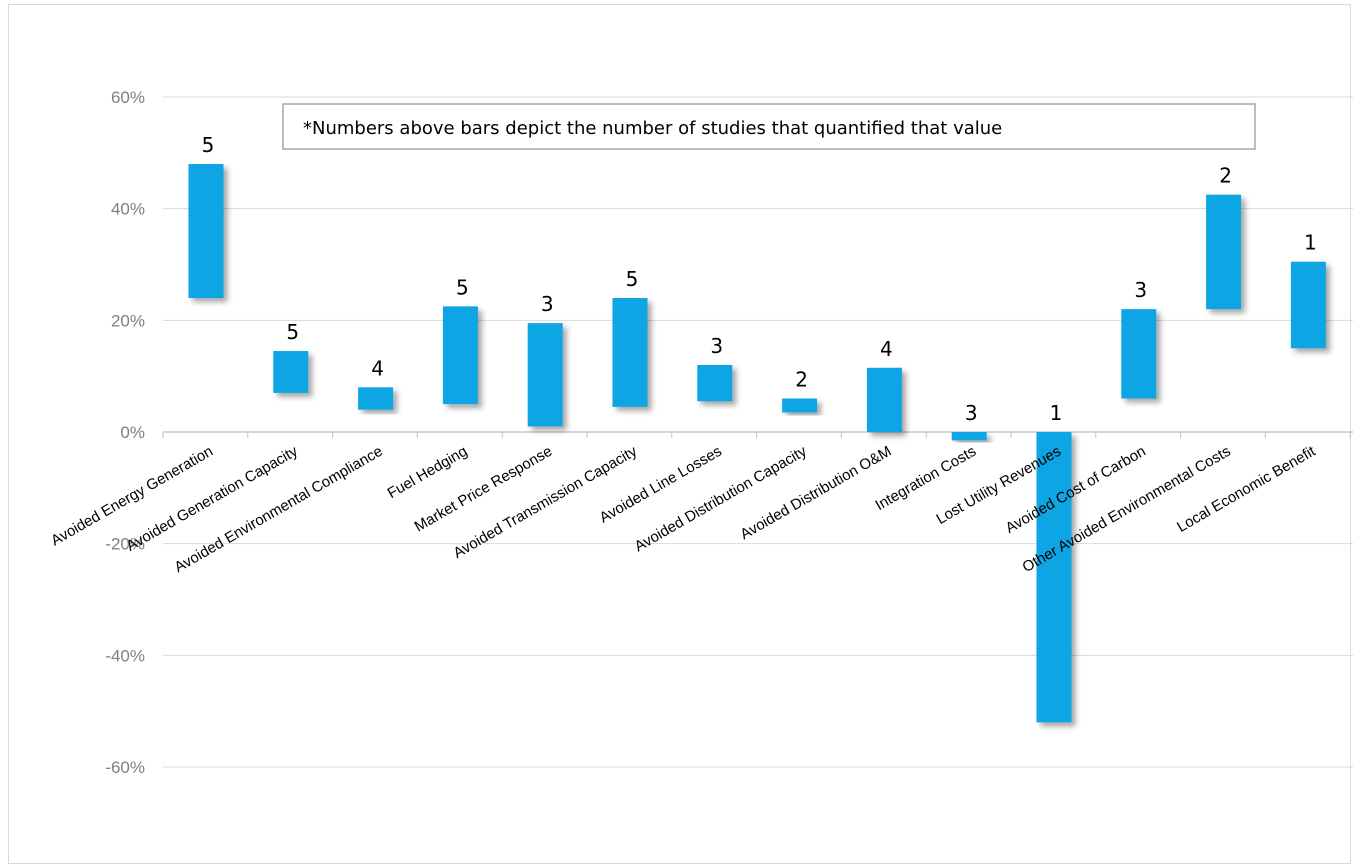 This screenshot has height=864, width=1357. What do you see at coordinates (1246, 489) in the screenshot?
I see `category-label: Local Economic Benefit` at bounding box center [1246, 489].